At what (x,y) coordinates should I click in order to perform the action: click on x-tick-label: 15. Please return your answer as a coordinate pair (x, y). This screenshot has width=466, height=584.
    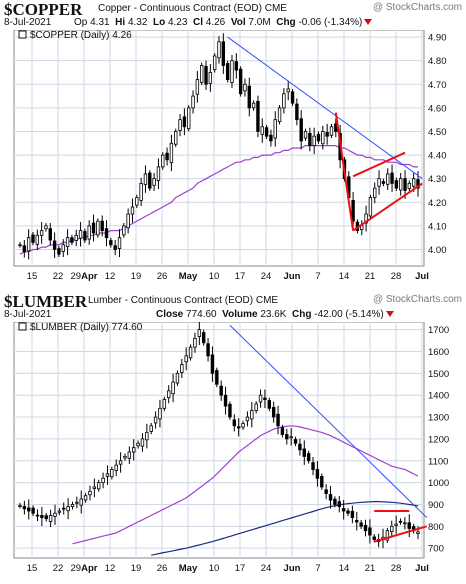
    Looking at the image, I should click on (32, 568).